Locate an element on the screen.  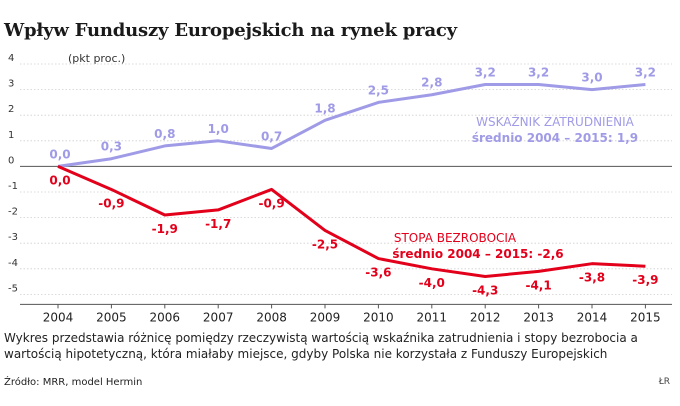
x-tick-label: 2007 is located at coordinates (218, 317).